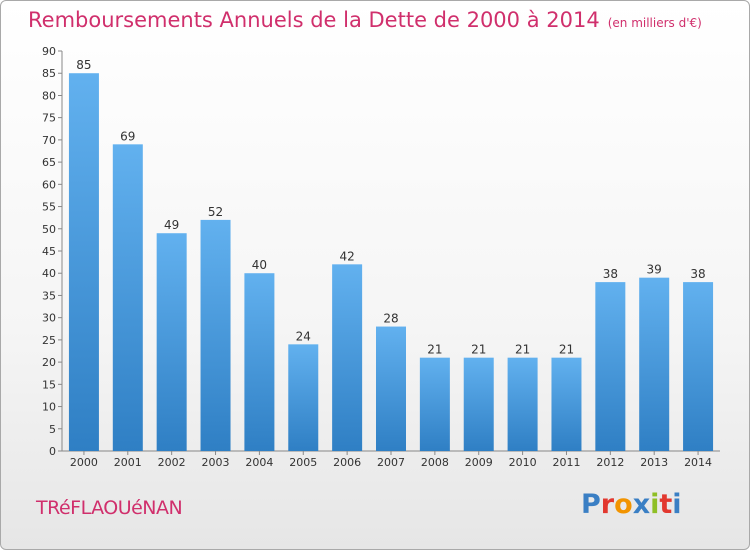 The width and height of the screenshot is (750, 550). What do you see at coordinates (49, 318) in the screenshot?
I see `y-tick-label: 30` at bounding box center [49, 318].